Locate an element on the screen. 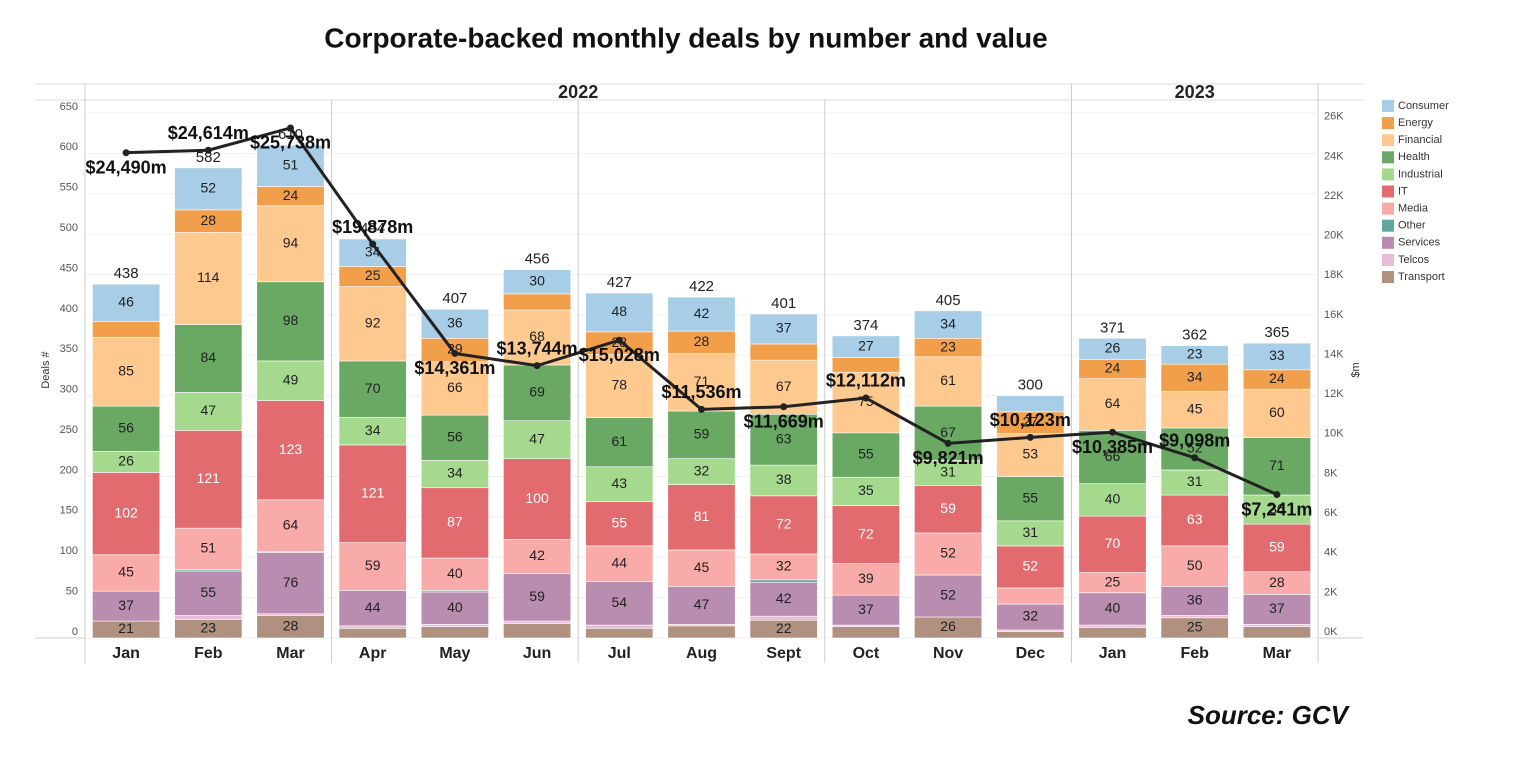  x-tick-label: Nov is located at coordinates (948, 653).